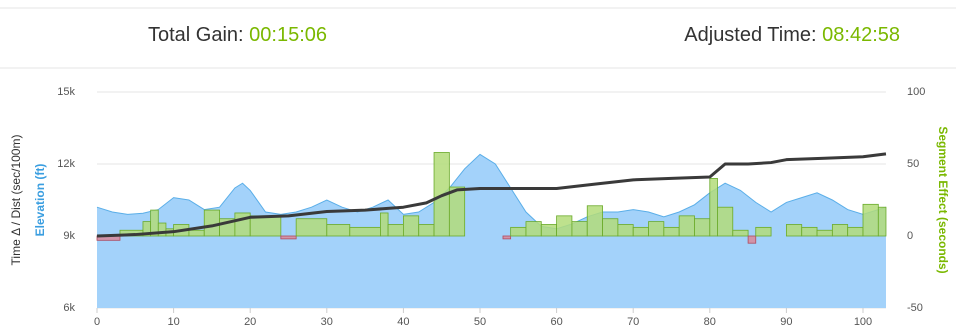 This screenshot has height=334, width=956. I want to click on y2-tick-label: 50, so click(913, 164).